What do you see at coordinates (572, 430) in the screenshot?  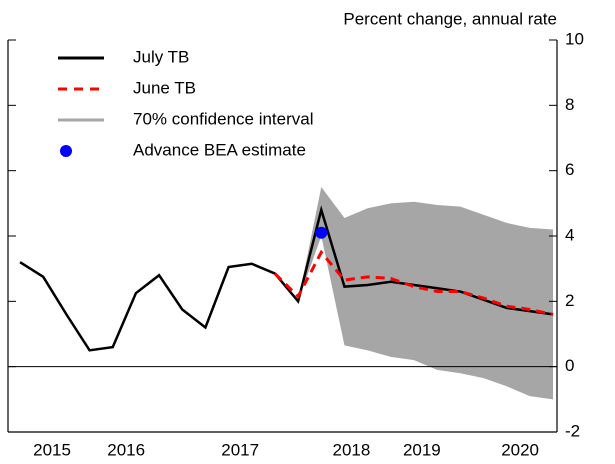 I see `y-tick-label: -2` at bounding box center [572, 430].